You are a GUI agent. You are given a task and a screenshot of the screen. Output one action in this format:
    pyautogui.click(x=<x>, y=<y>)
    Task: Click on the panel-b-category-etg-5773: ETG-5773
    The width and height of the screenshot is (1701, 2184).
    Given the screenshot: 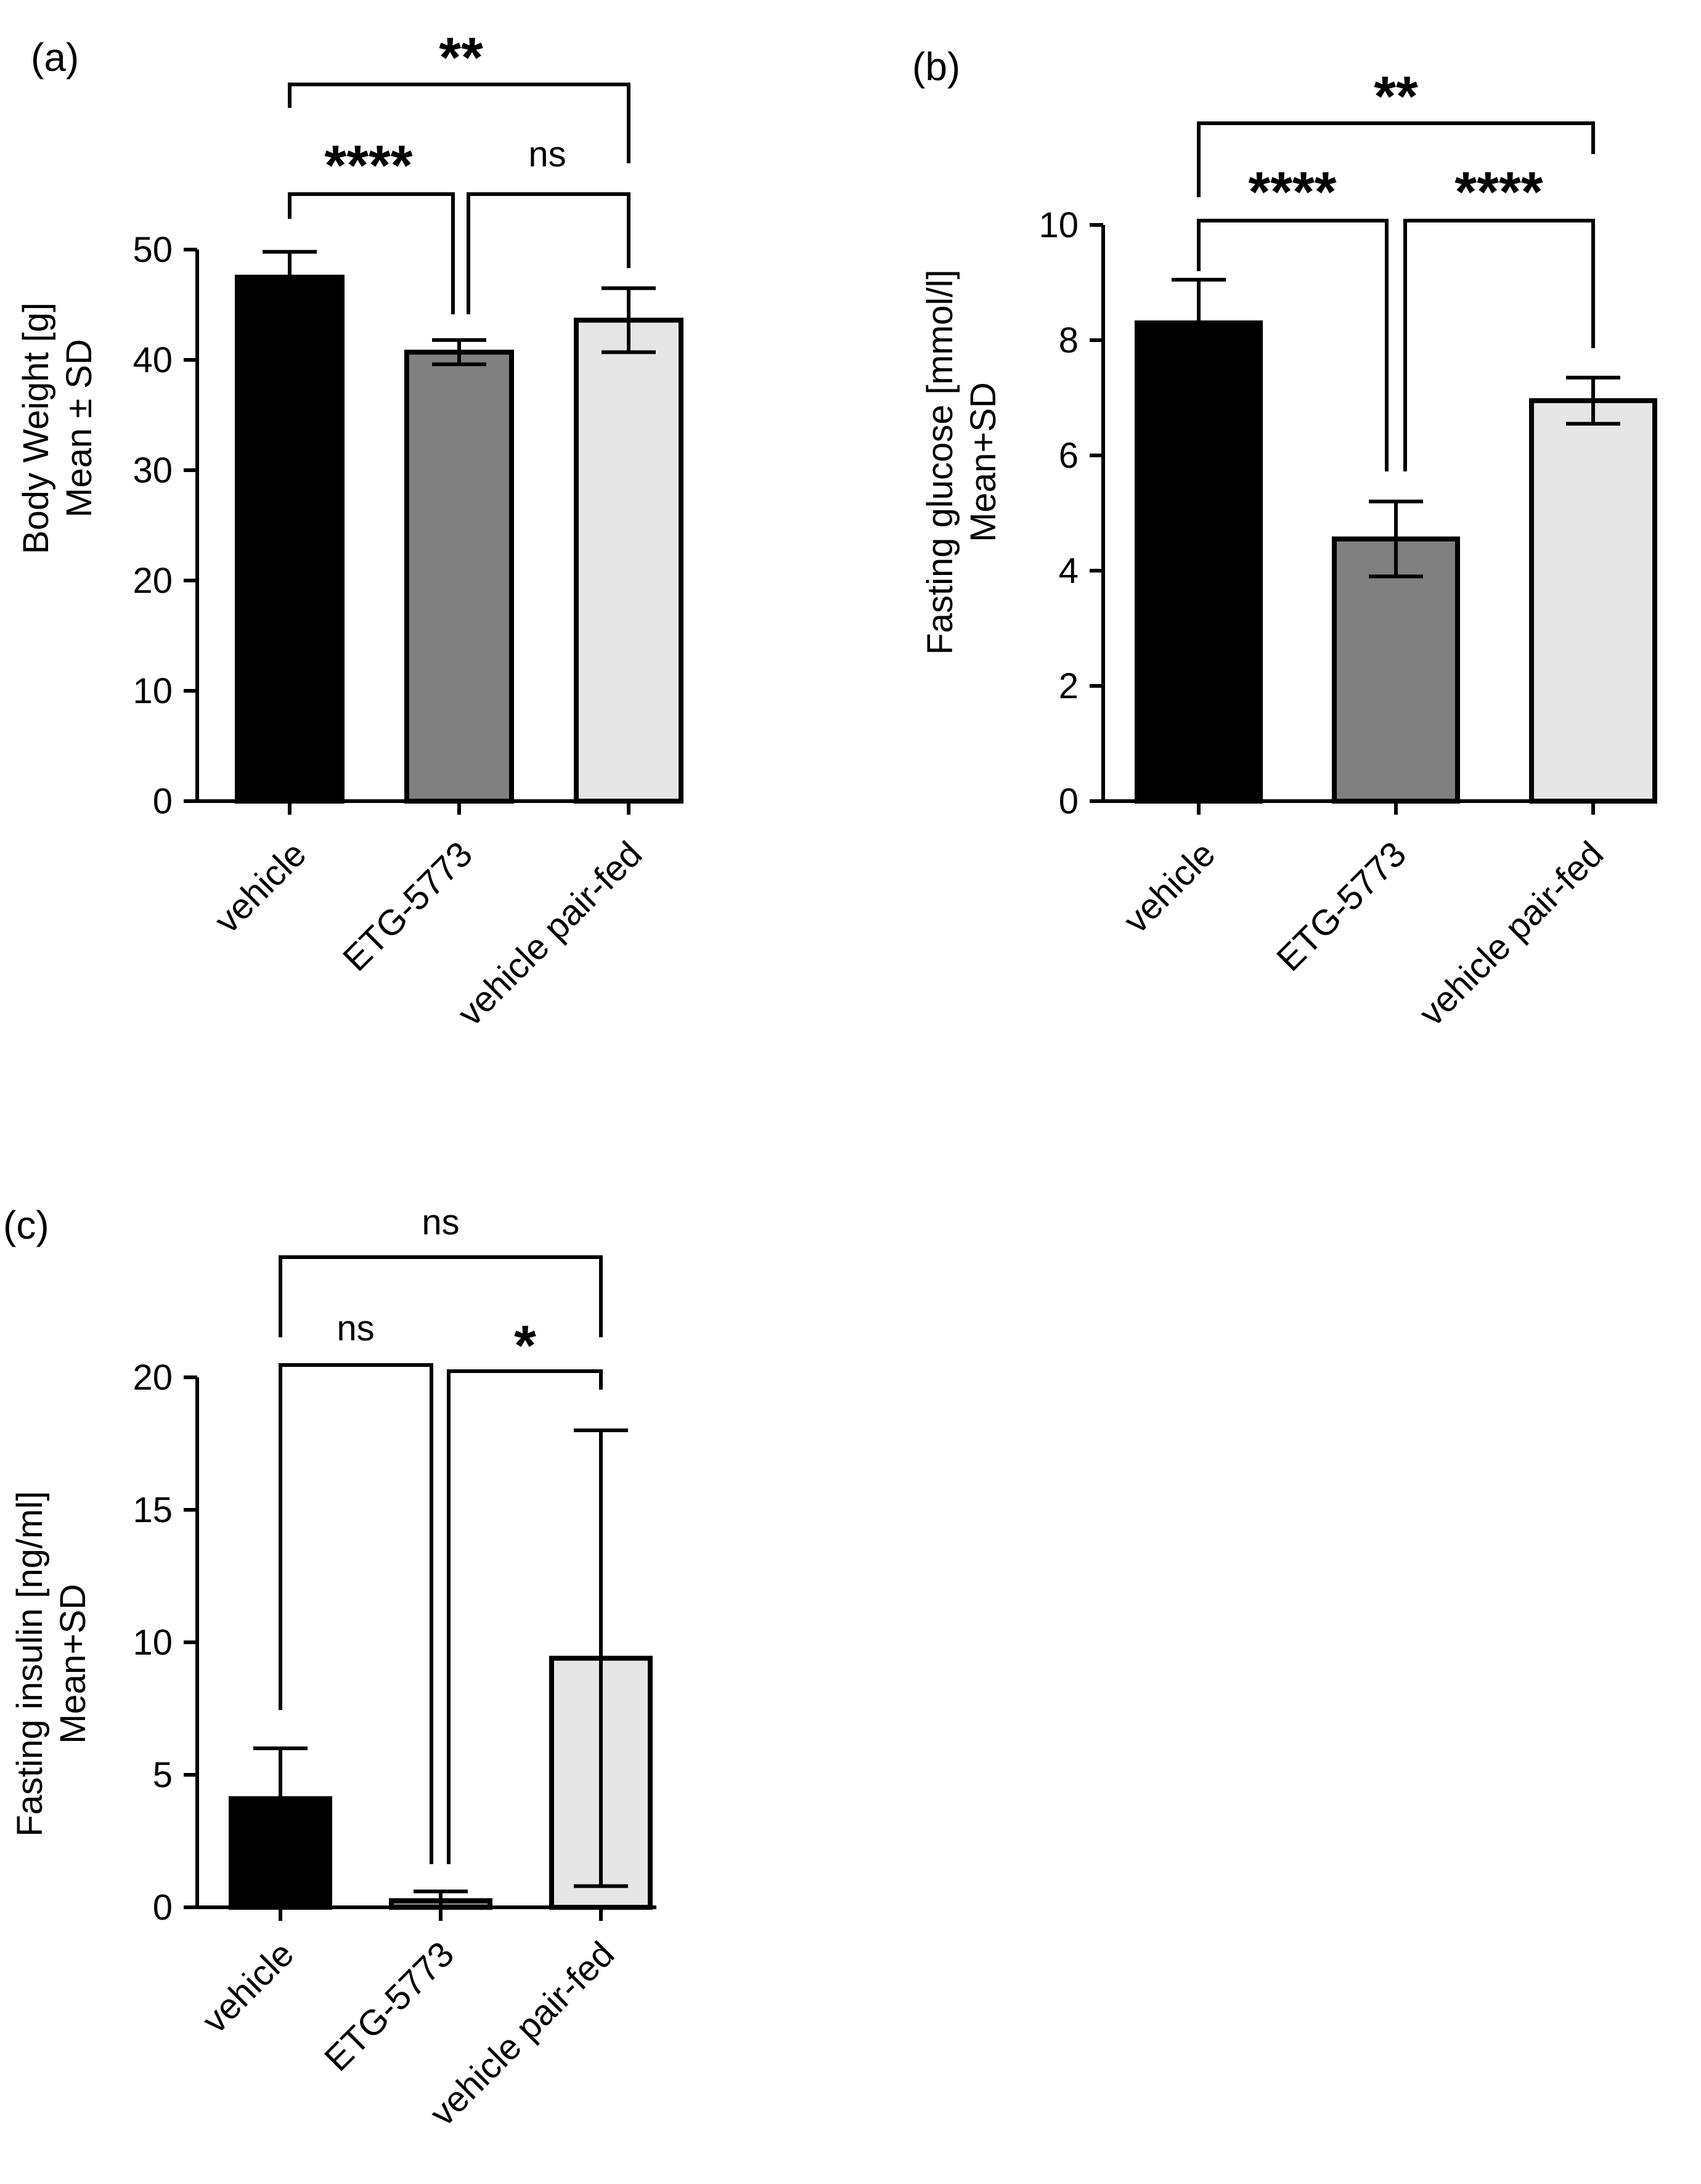 What is the action you would take?
    pyautogui.click(x=1341, y=906)
    